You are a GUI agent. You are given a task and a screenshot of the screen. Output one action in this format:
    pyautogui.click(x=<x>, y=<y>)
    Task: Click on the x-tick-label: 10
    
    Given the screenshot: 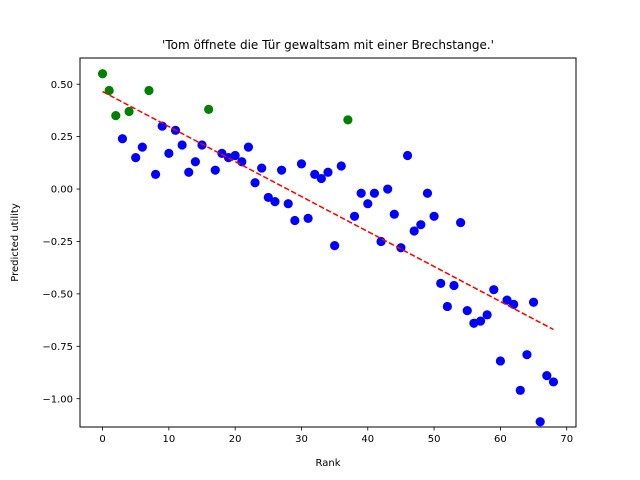 What is the action you would take?
    pyautogui.click(x=168, y=439)
    